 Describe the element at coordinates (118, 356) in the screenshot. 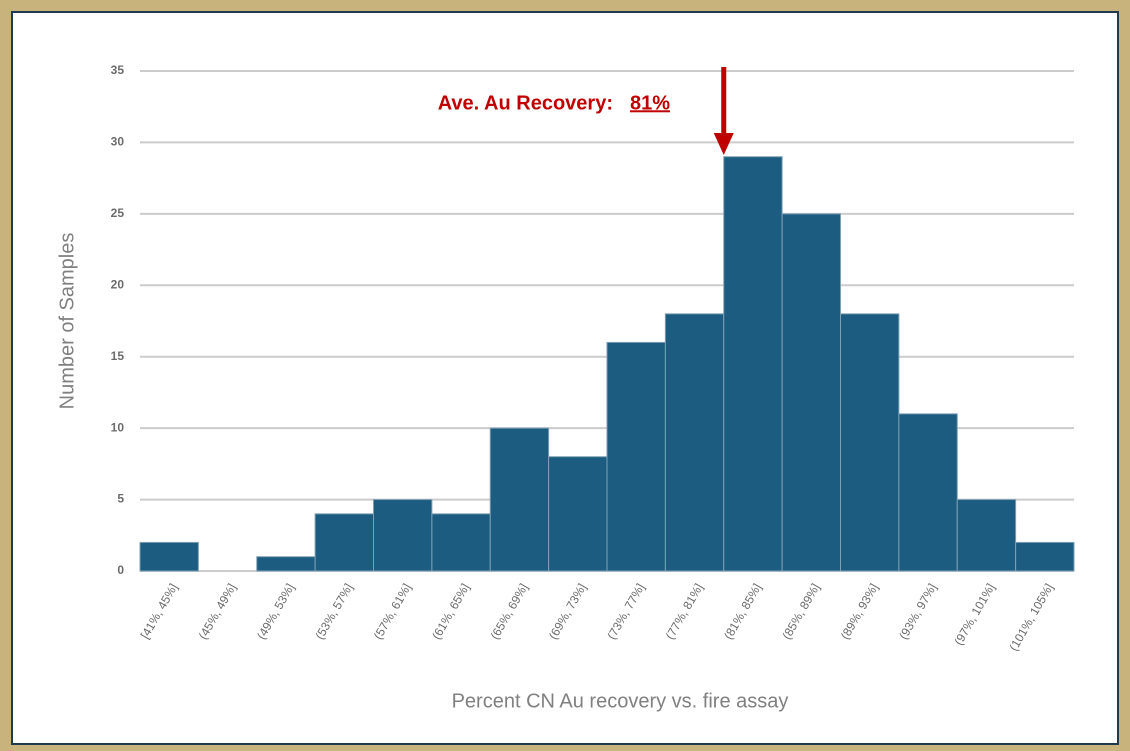

I see `y-tick-label: 15` at that location.